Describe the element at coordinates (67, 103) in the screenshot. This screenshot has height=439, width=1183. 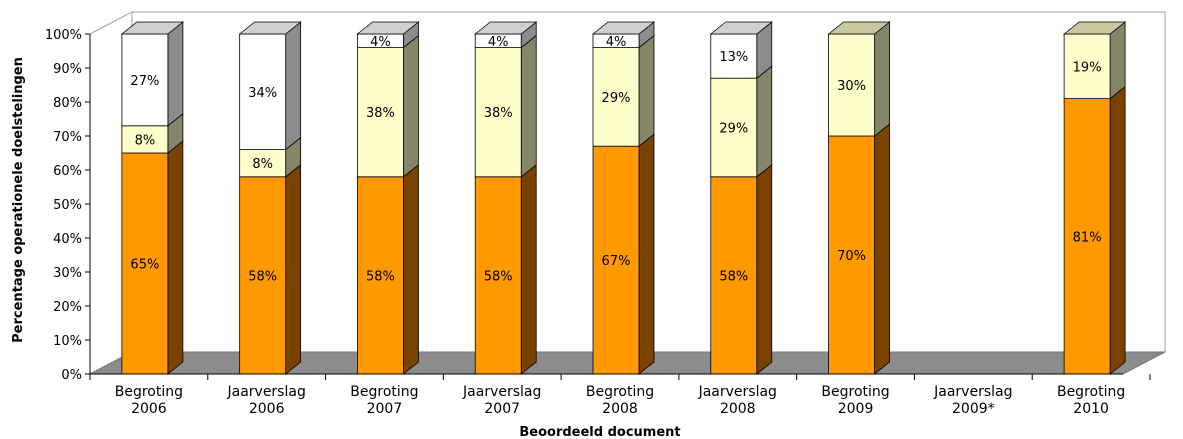
I see `y-tick-label: 80%` at that location.